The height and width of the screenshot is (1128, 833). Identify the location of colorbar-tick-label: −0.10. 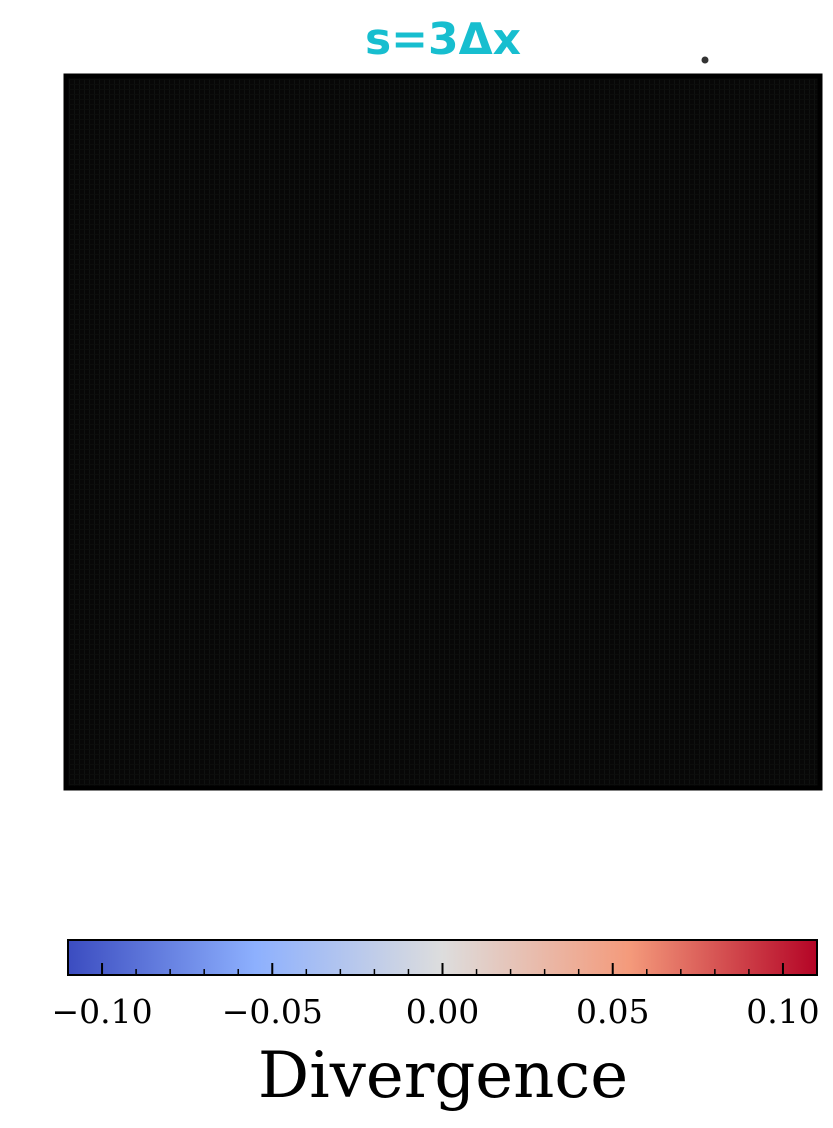
(101, 1011).